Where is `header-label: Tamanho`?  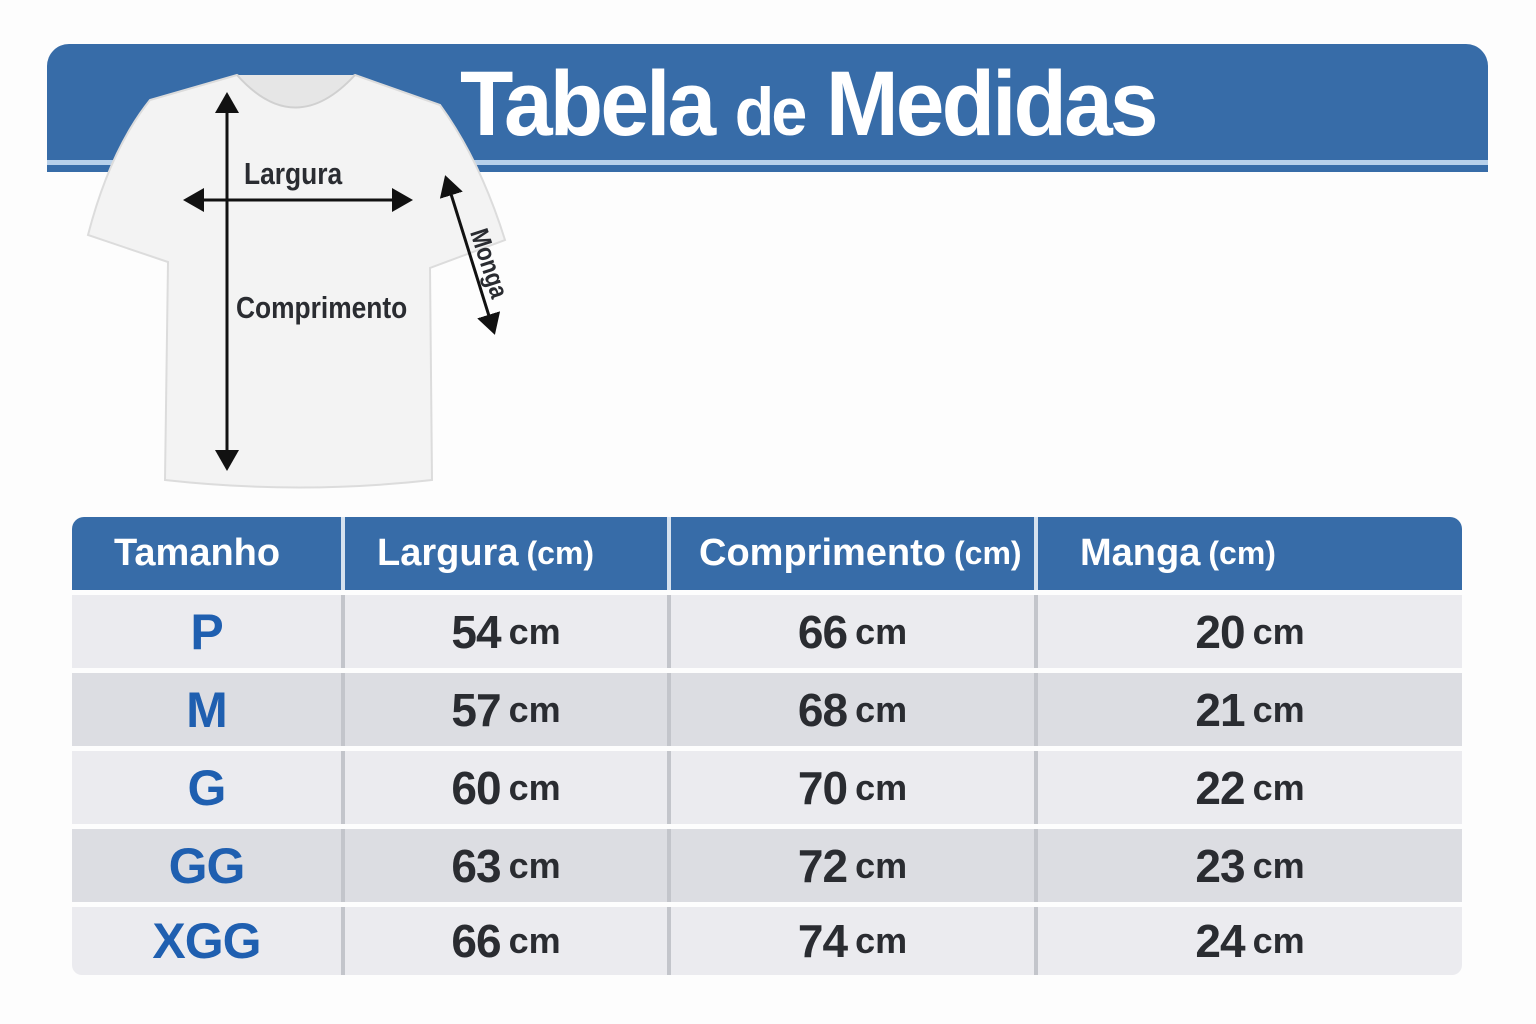
header-label: Tamanho is located at coordinates (197, 553).